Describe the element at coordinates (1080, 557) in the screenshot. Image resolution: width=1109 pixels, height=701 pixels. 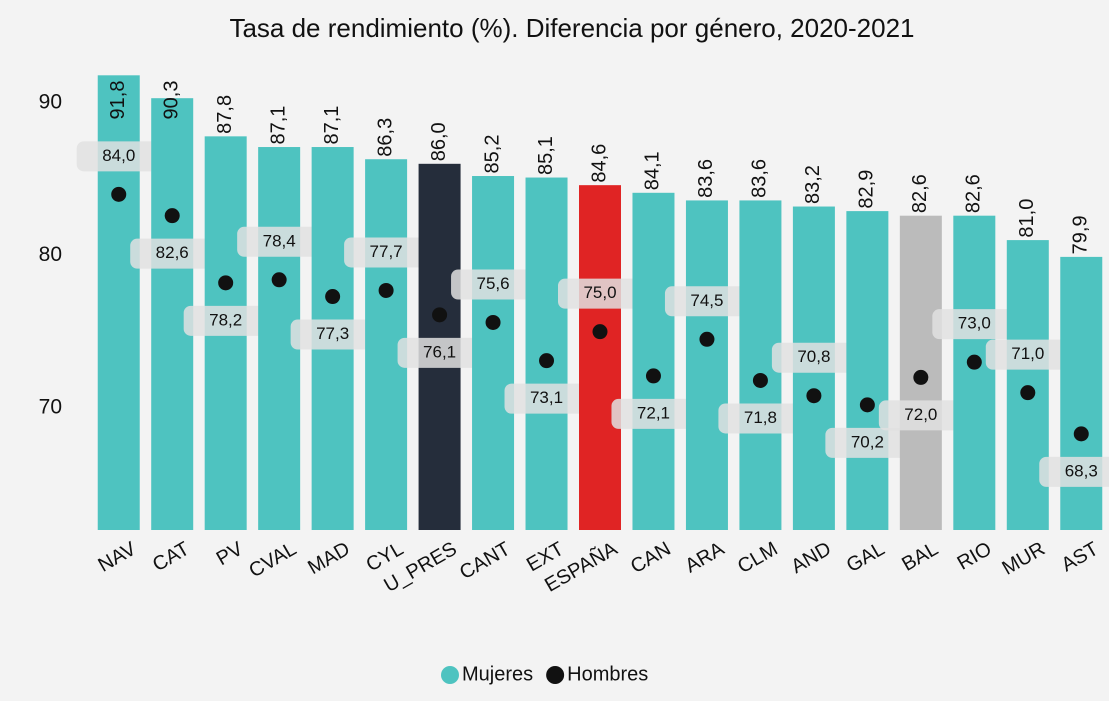
I see `x-tick-label: AST` at that location.